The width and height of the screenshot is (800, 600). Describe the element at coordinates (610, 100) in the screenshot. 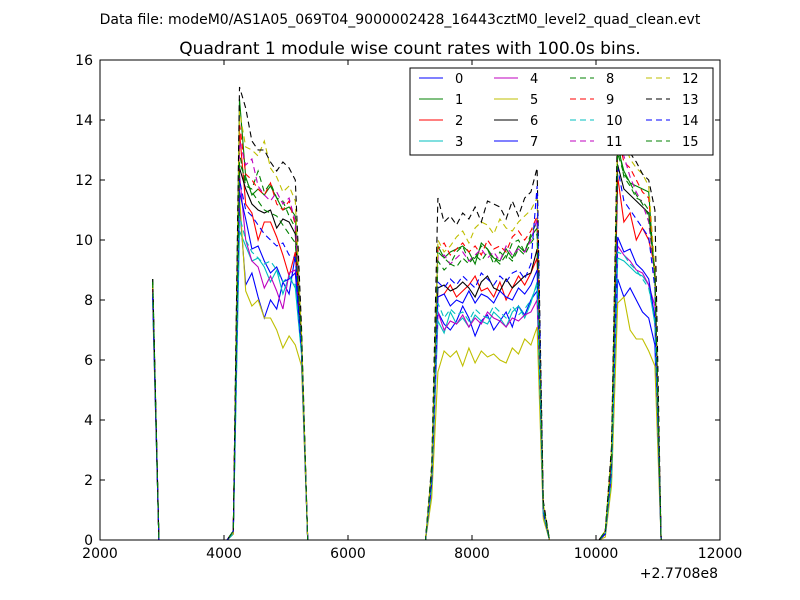

I see `legend-label-9: 9` at that location.